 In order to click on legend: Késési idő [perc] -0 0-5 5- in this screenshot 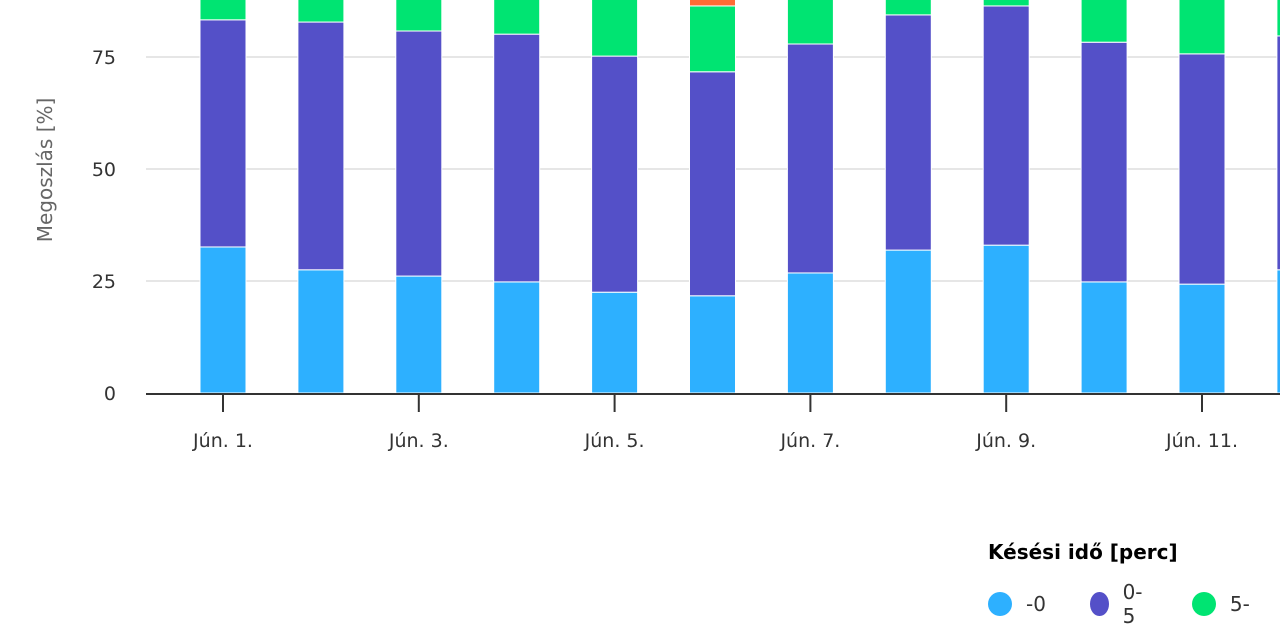, I will do `click(1134, 584)`.